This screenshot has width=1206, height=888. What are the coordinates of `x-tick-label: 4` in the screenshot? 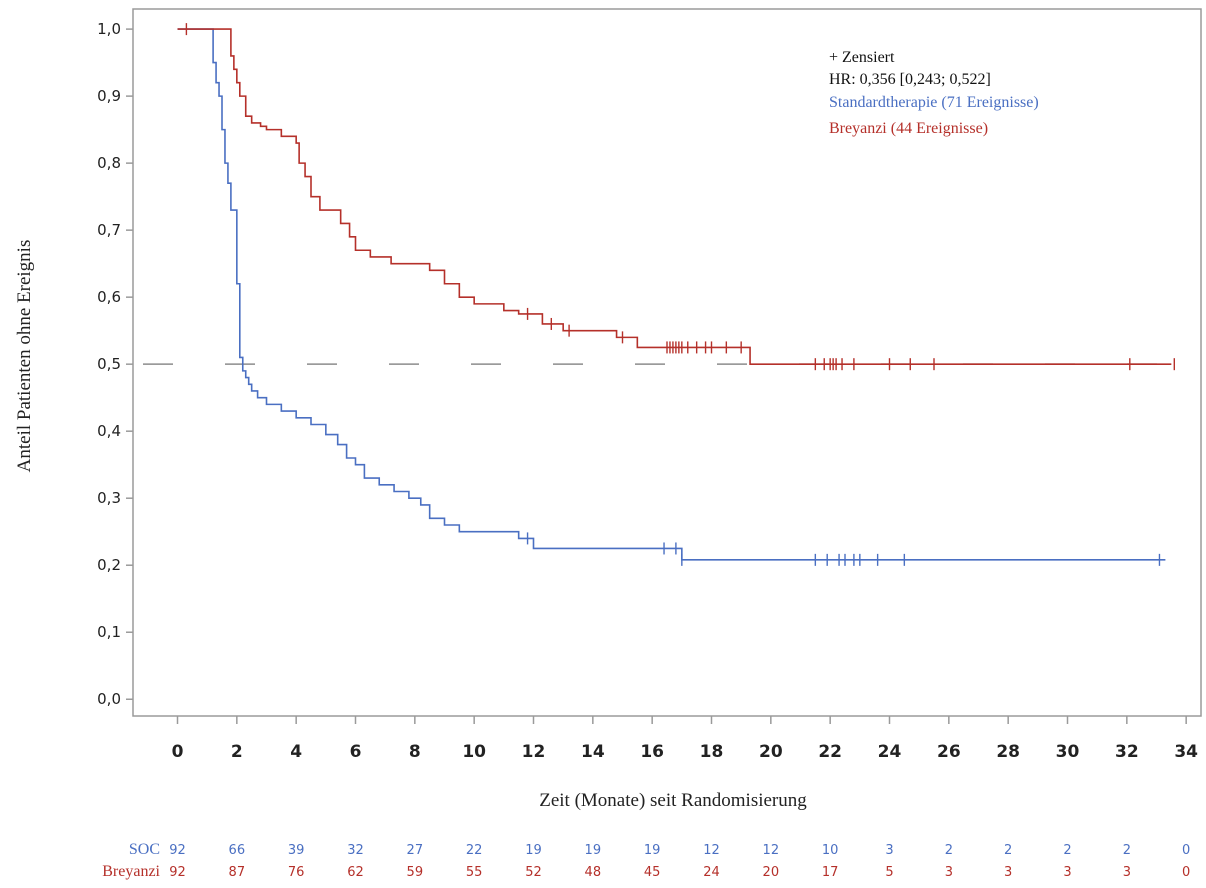 It's located at (296, 752).